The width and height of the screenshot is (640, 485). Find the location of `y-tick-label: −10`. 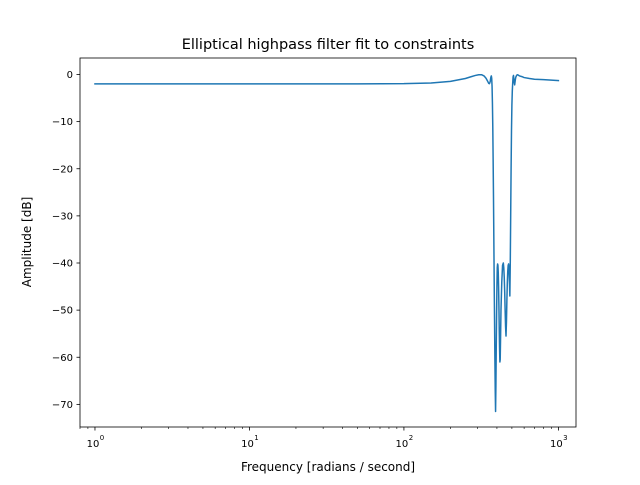

y-tick-label: −10 is located at coordinates (62, 122).